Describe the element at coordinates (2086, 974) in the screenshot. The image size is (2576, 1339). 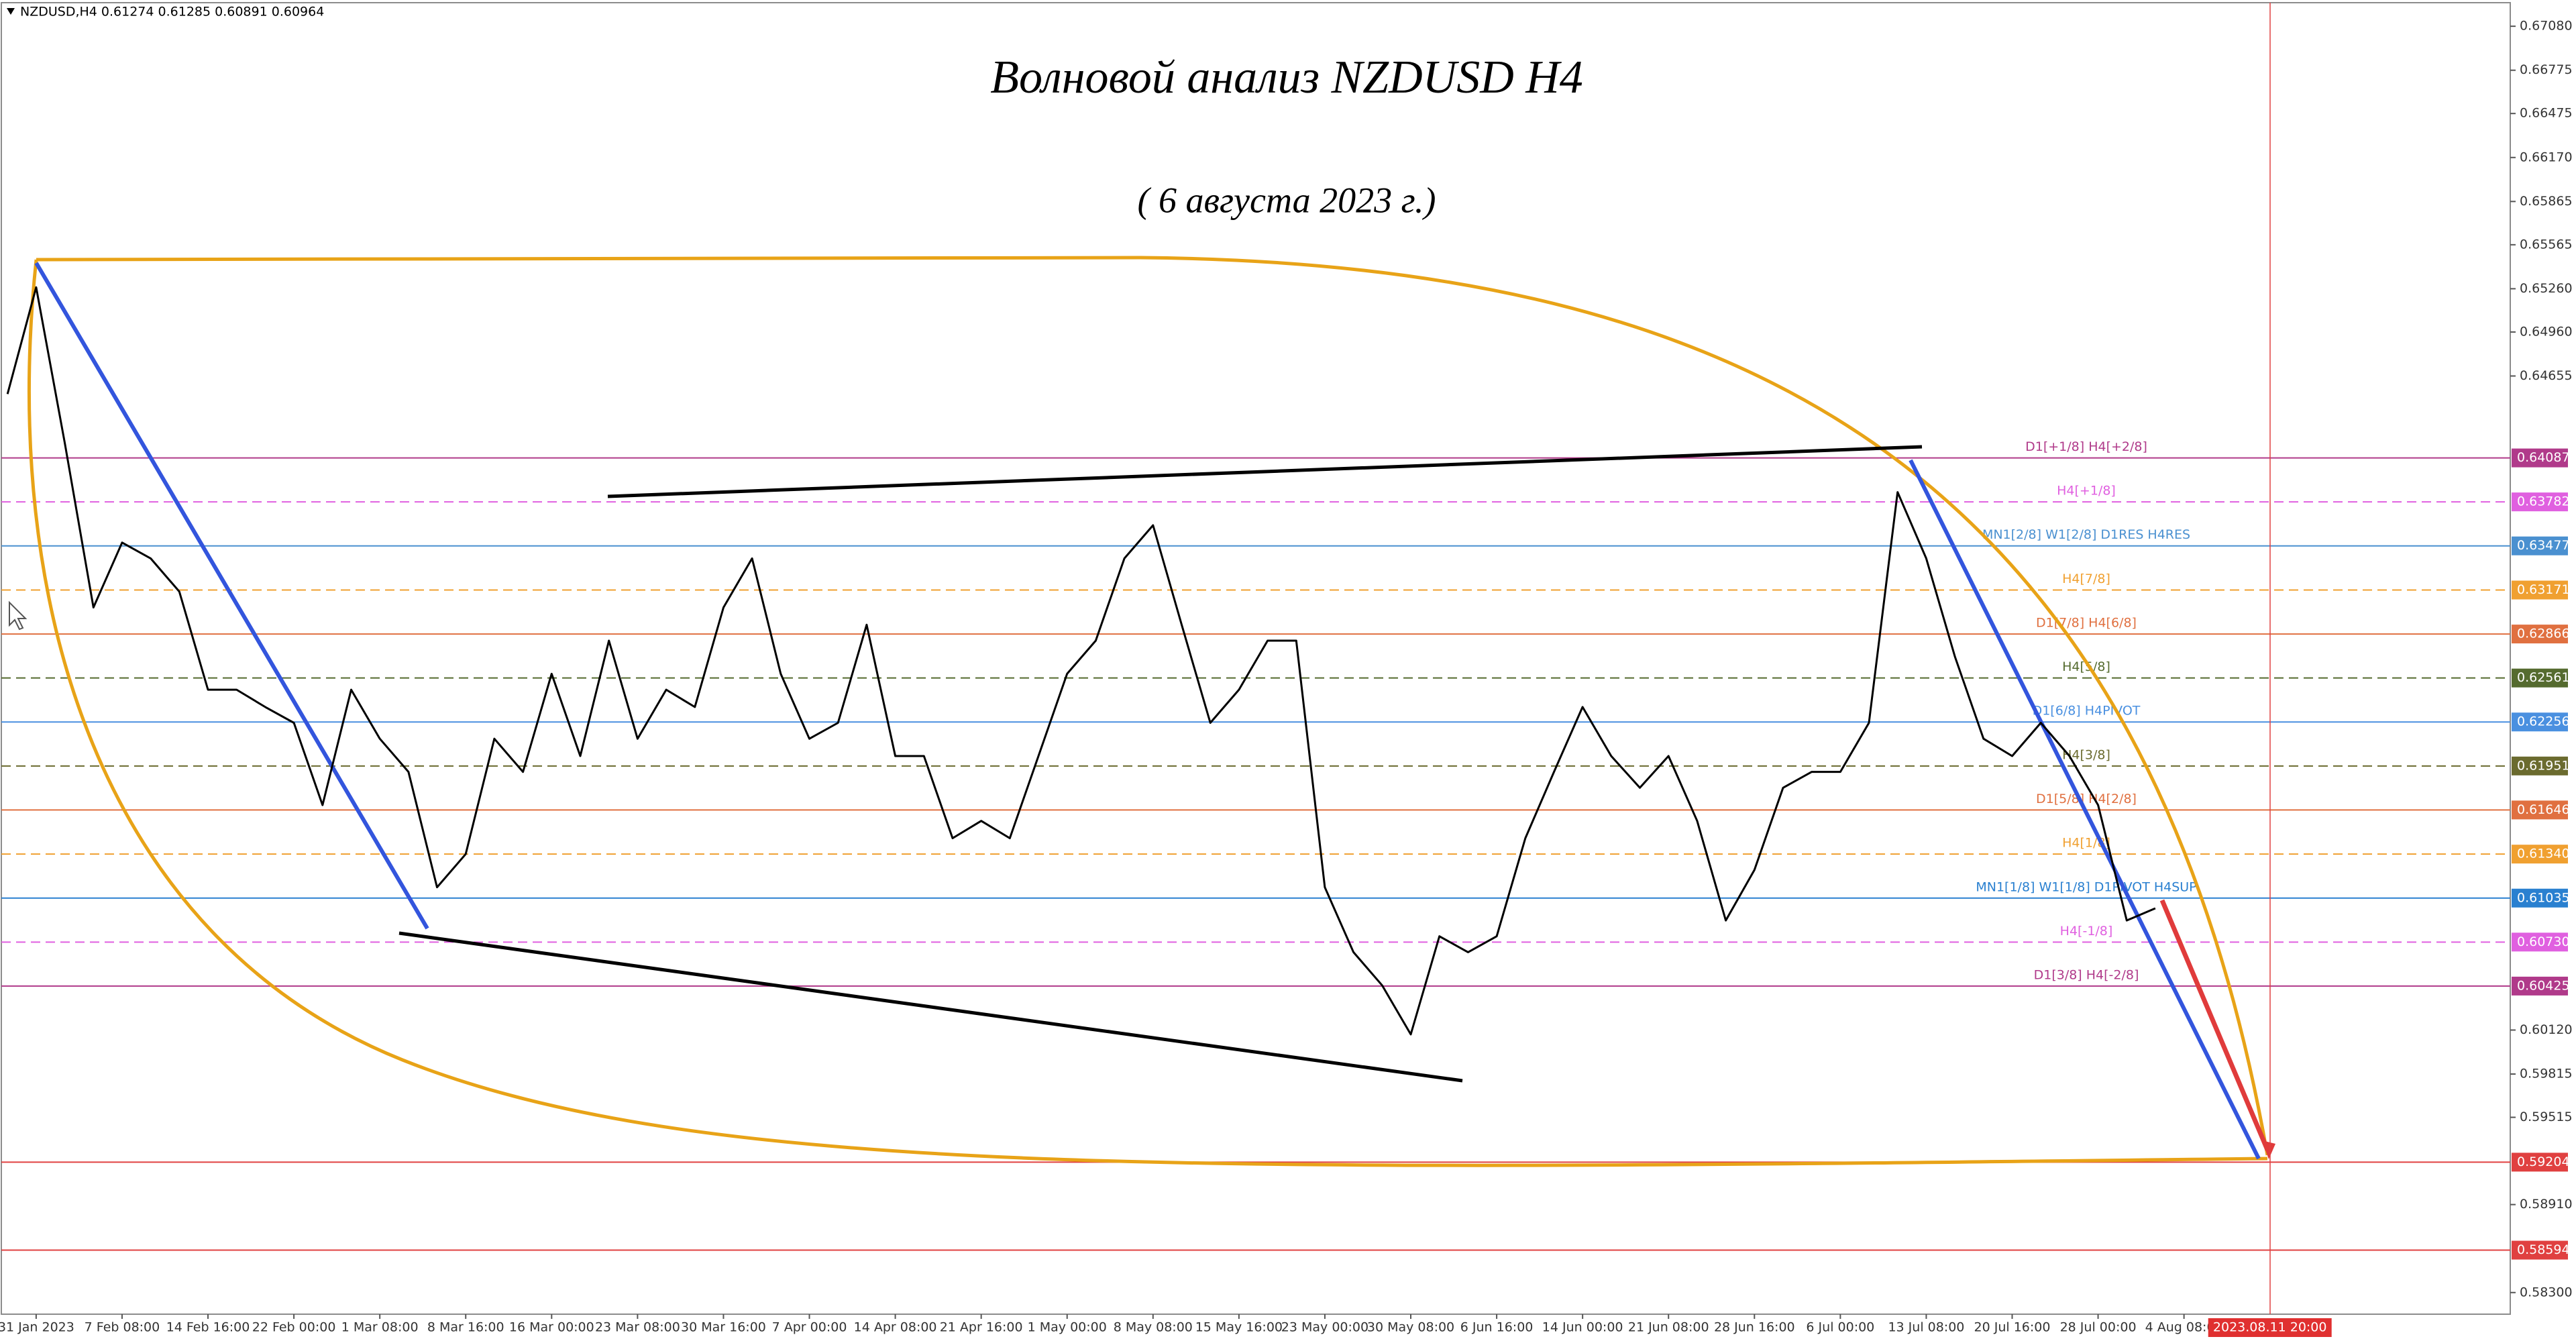
I see `level-name: D1[3/8] H4[-2/8]` at that location.